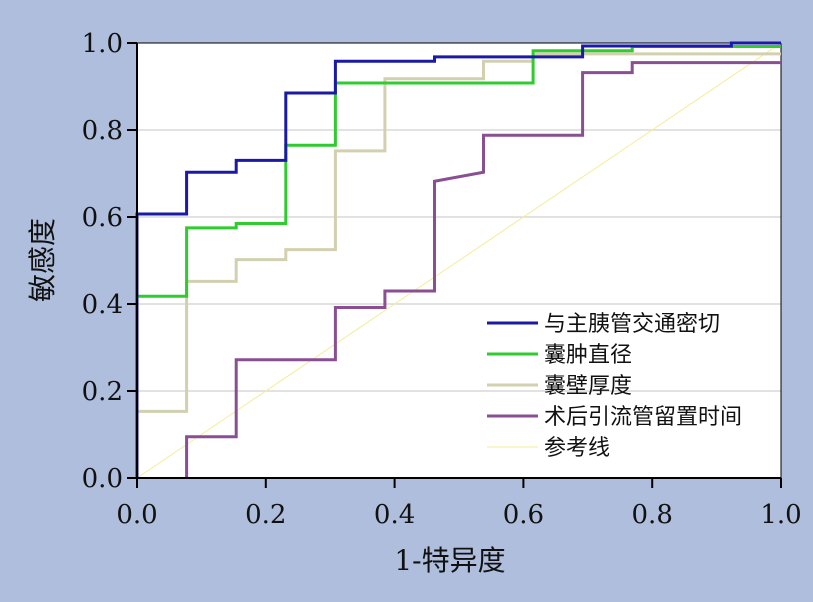 The image size is (813, 602). I want to click on legend-label-1: 囊肿直径, so click(588, 355).